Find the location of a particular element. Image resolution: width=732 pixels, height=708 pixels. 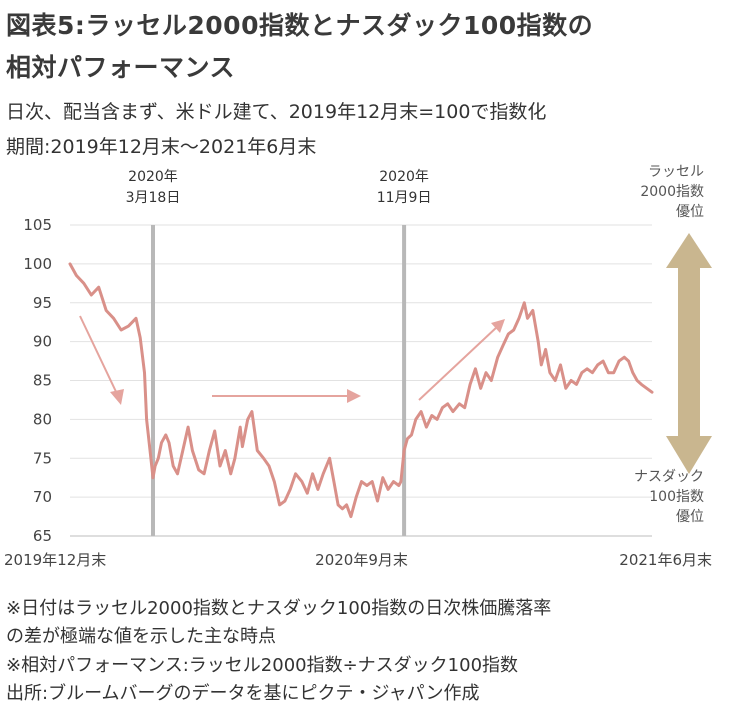

x-axis: 2019年12月末 2020年9月末 2021年6月末 is located at coordinates (358, 552).